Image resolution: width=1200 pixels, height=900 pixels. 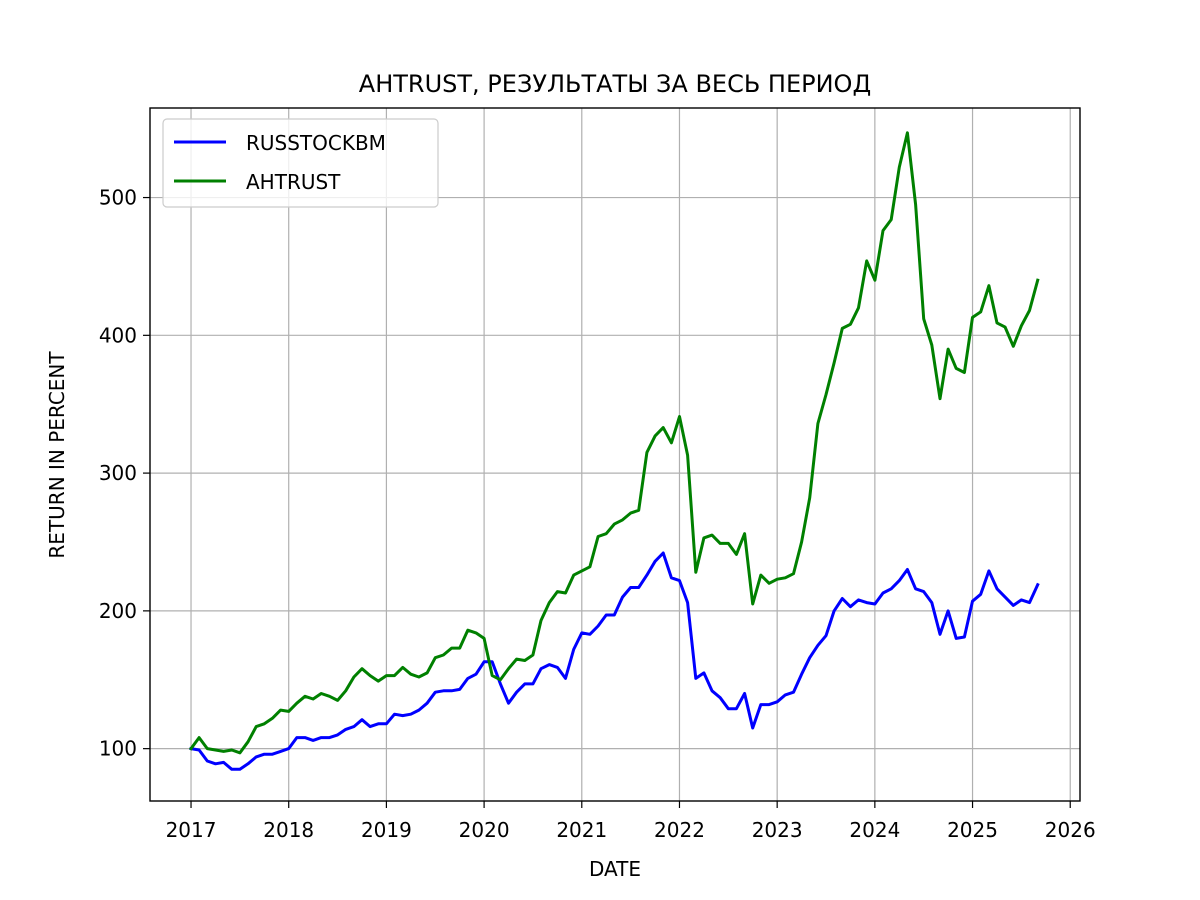 I want to click on legend: RUSSTOCKBM AHTRUST, so click(x=300, y=163).